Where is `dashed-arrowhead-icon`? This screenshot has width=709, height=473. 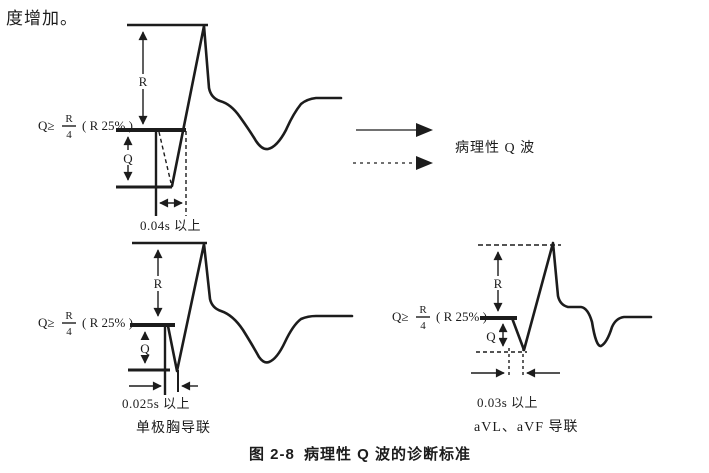 dashed-arrowhead-icon is located at coordinates (424, 163).